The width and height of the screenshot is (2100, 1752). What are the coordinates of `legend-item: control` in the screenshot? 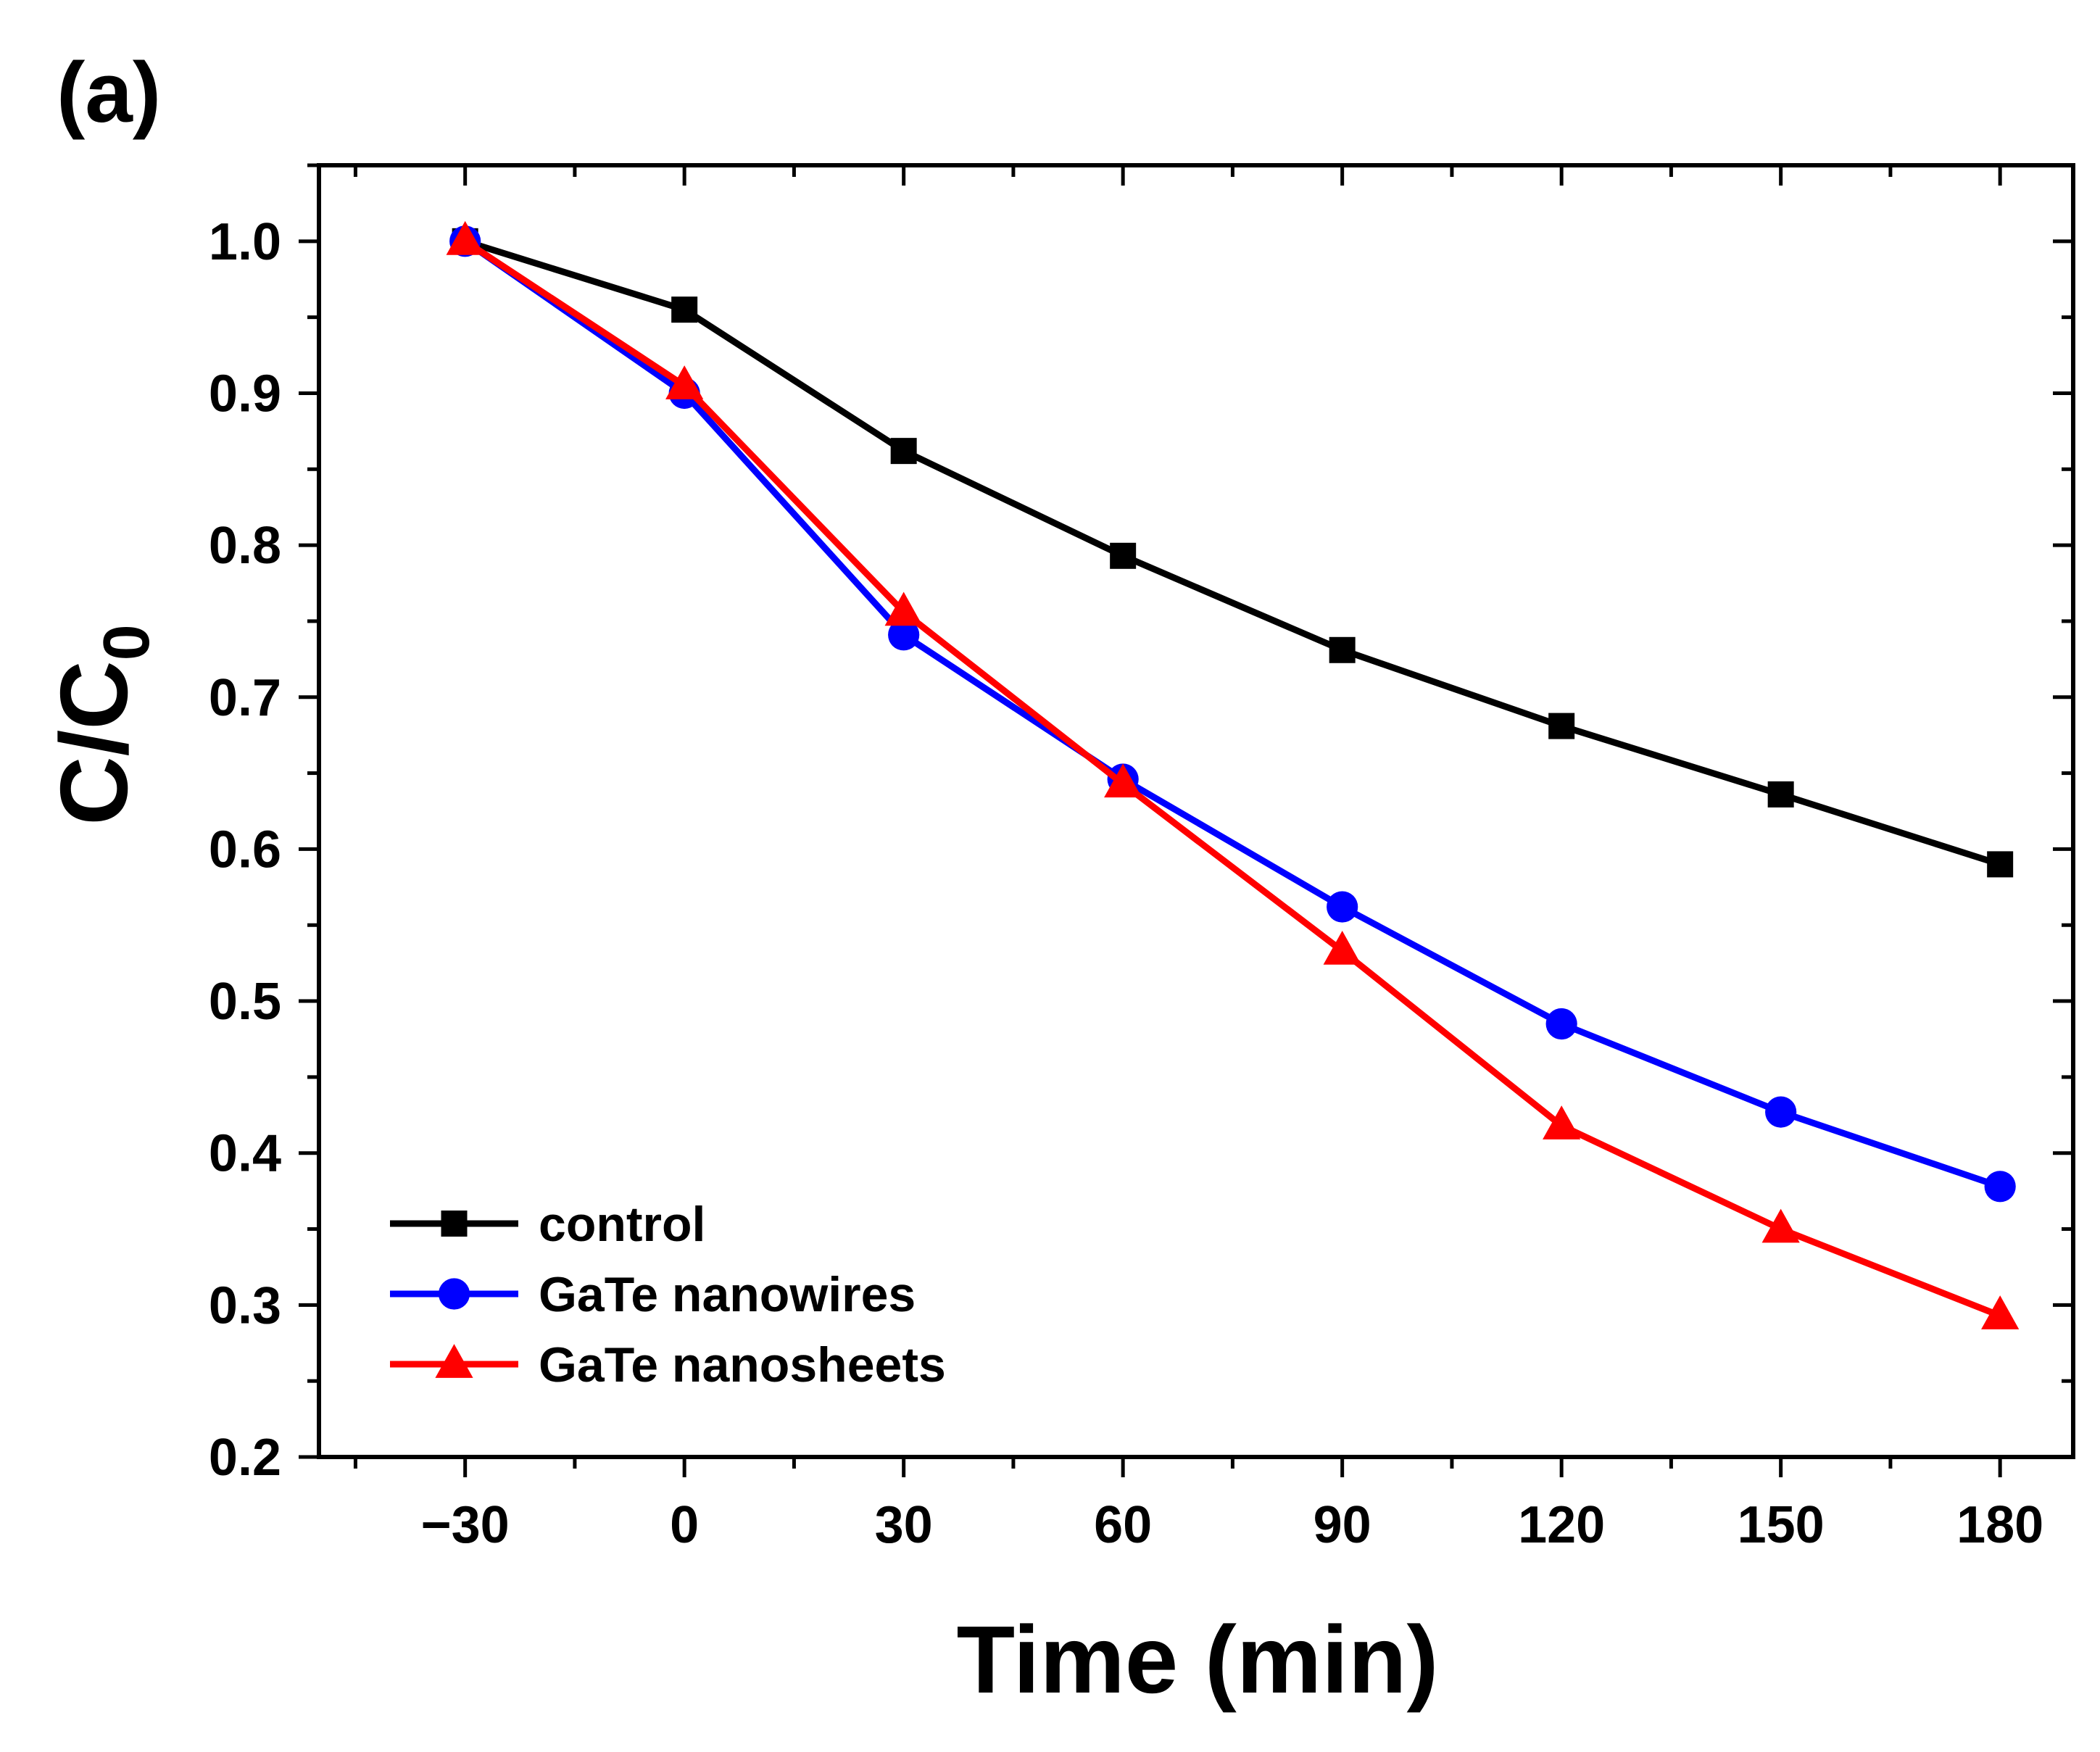 It's located at (547, 1224).